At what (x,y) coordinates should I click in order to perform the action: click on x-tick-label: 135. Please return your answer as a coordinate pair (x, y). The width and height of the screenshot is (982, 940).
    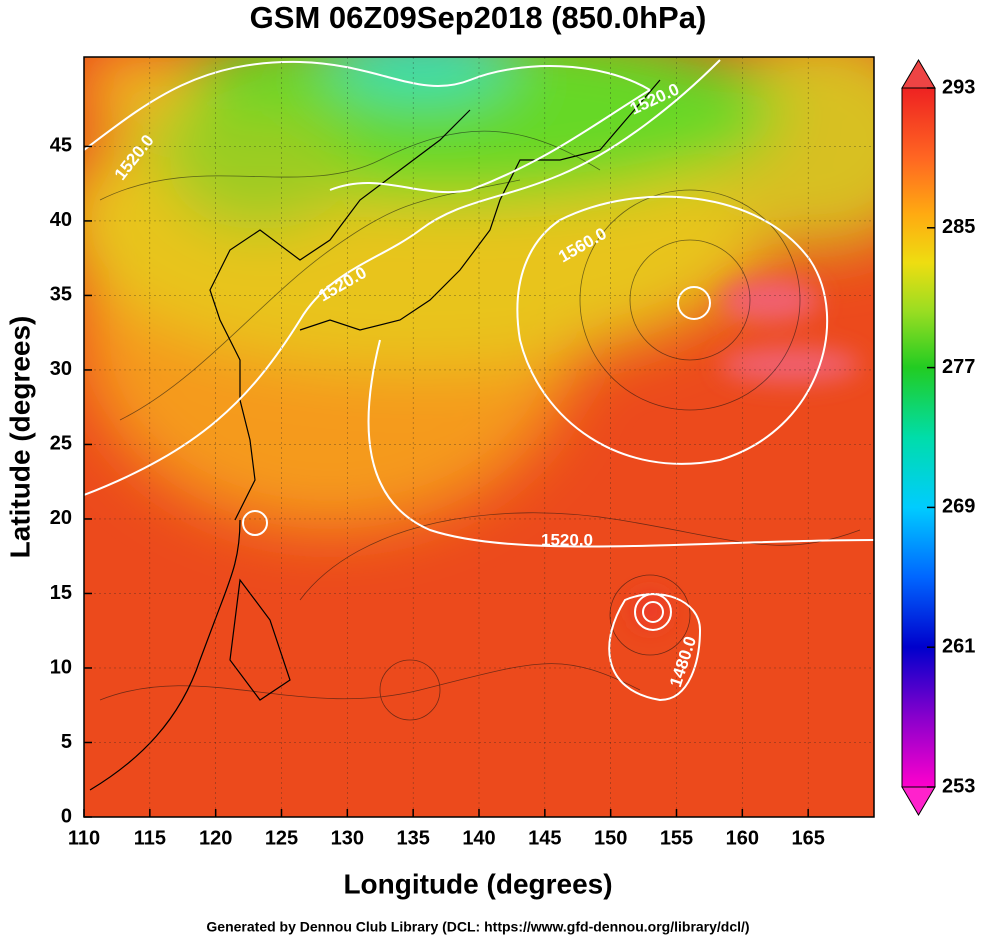
    Looking at the image, I should click on (412, 838).